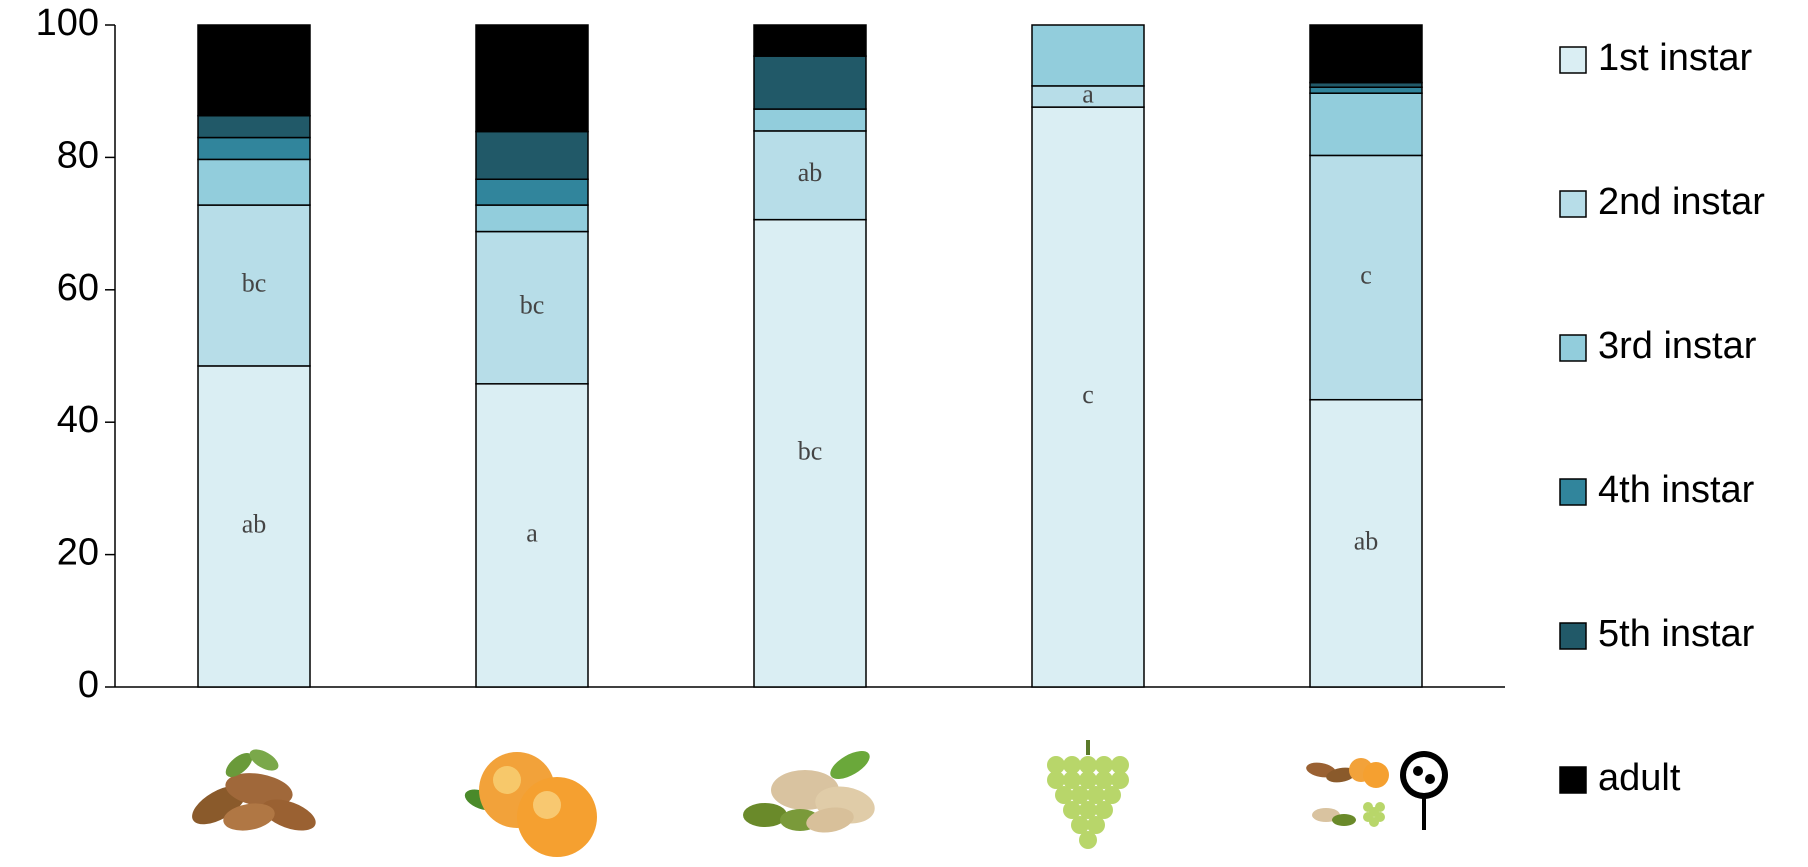 The height and width of the screenshot is (867, 1808). What do you see at coordinates (1676, 634) in the screenshot?
I see `legend-label: 5th instar` at bounding box center [1676, 634].